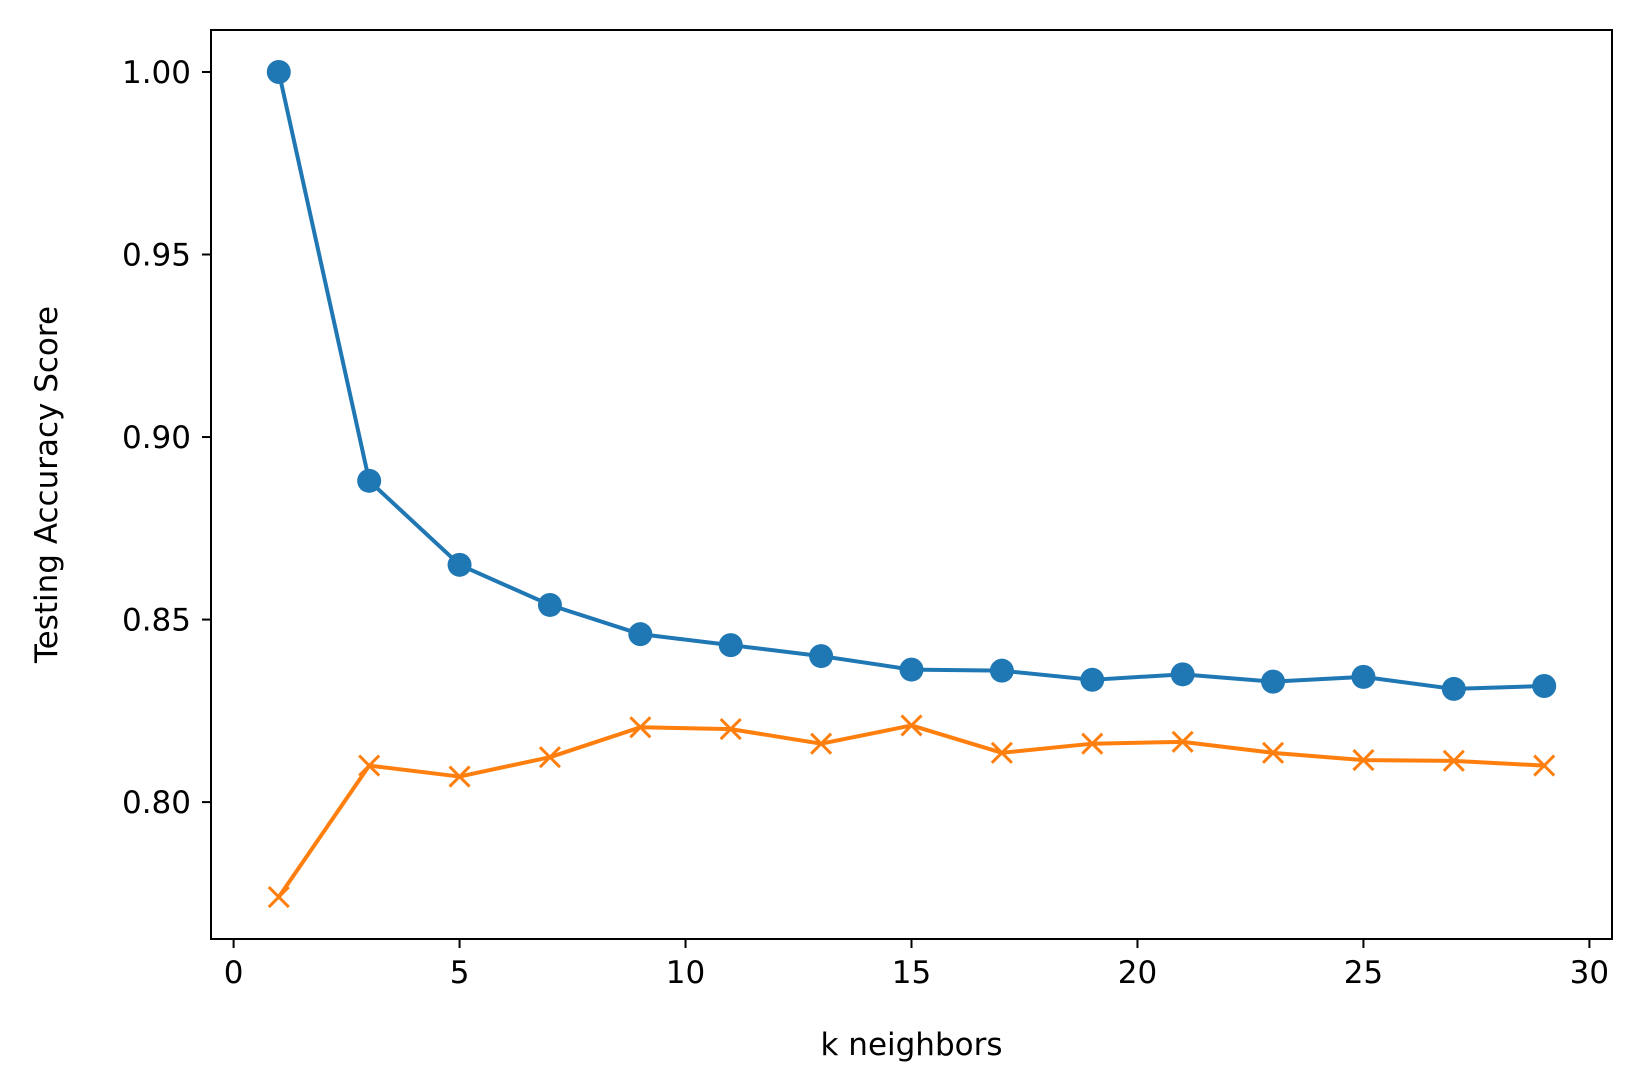 This screenshot has width=1641, height=1091. I want to click on y-tick-label: 0.90, so click(156, 438).